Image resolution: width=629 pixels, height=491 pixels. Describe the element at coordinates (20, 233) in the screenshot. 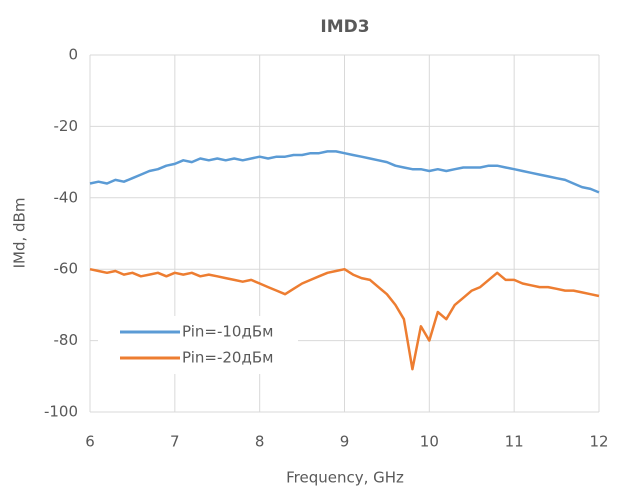

I see `y-axis-label: IMd, dBm` at that location.